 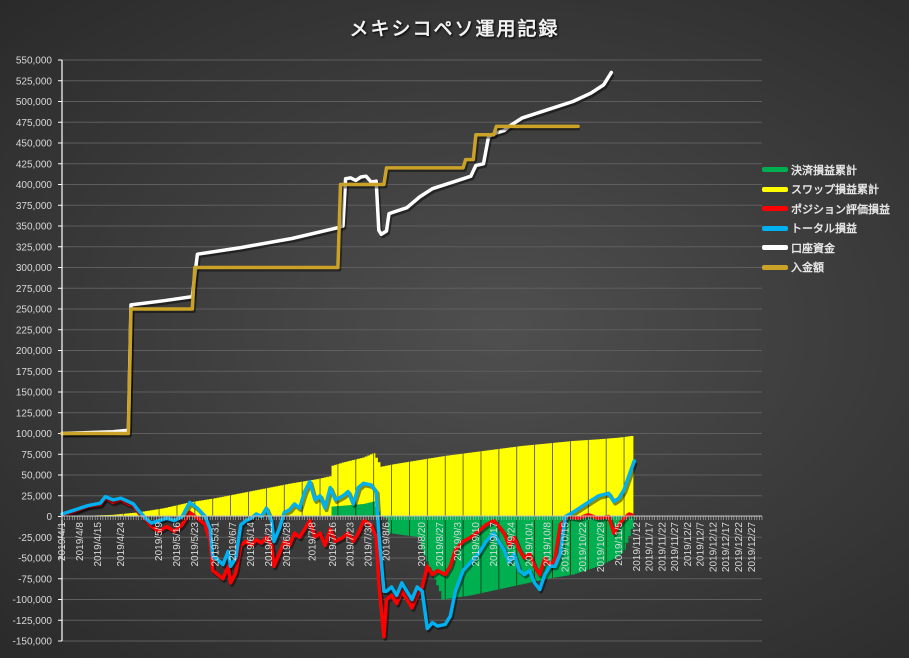 What do you see at coordinates (713, 547) in the screenshot?
I see `x-tick-label: 2019/12/12` at bounding box center [713, 547].